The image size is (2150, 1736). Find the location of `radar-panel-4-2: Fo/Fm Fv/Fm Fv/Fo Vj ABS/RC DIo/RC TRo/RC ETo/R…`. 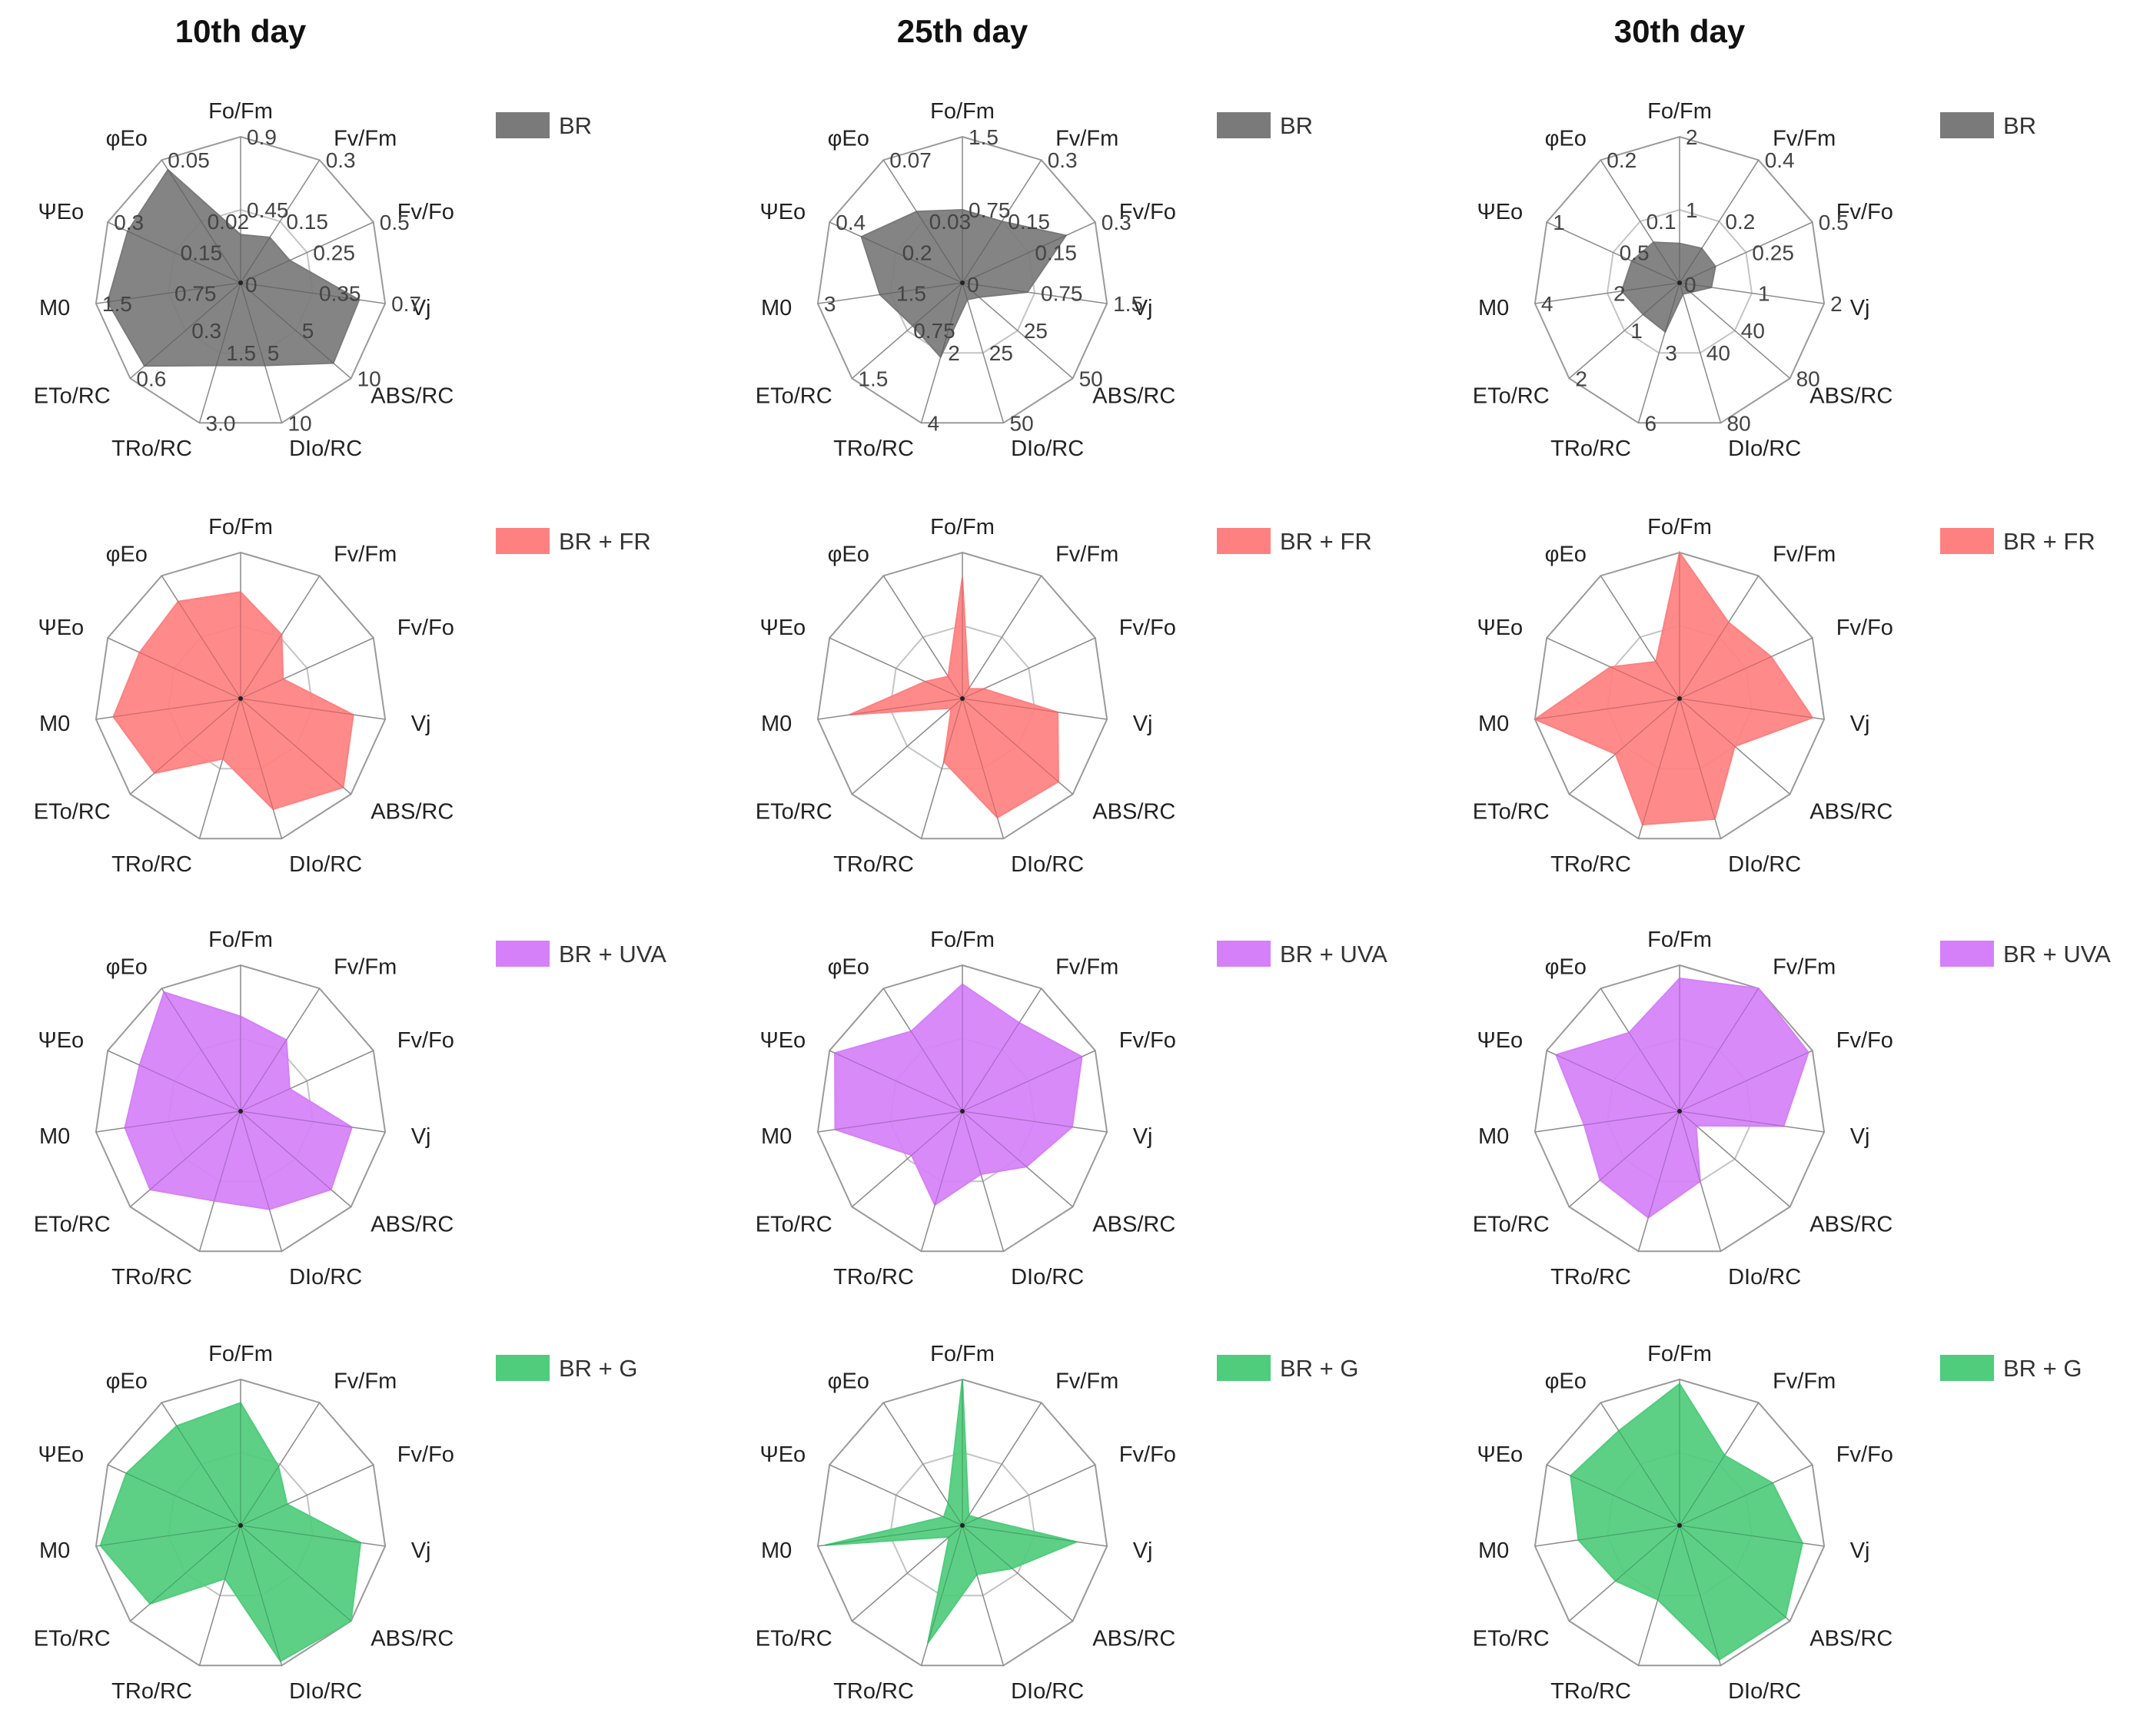

radar-panel-4-2: Fo/Fm Fv/Fm Fv/Fo Vj ABS/RC DIo/RC TRo/RC ETo/R… is located at coordinates (966, 1523).